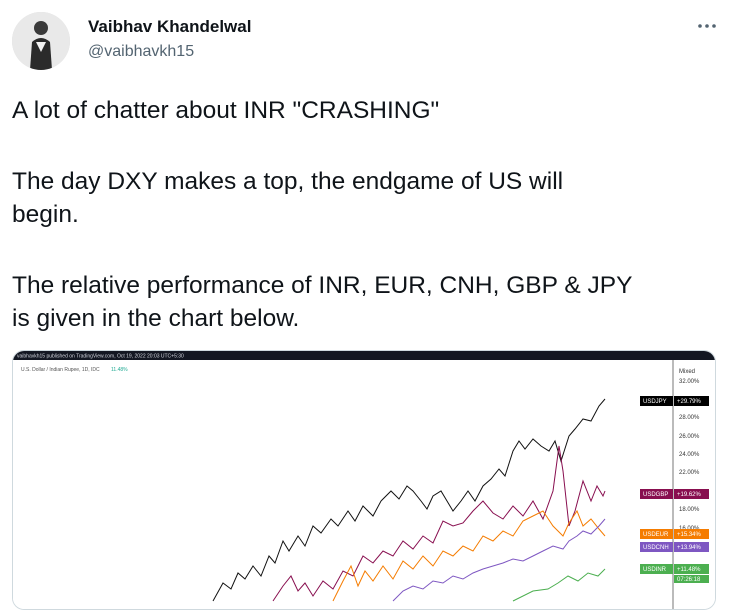 Image resolution: width=732 pixels, height=610 pixels. I want to click on scale-mode: Mixed, so click(687, 372).